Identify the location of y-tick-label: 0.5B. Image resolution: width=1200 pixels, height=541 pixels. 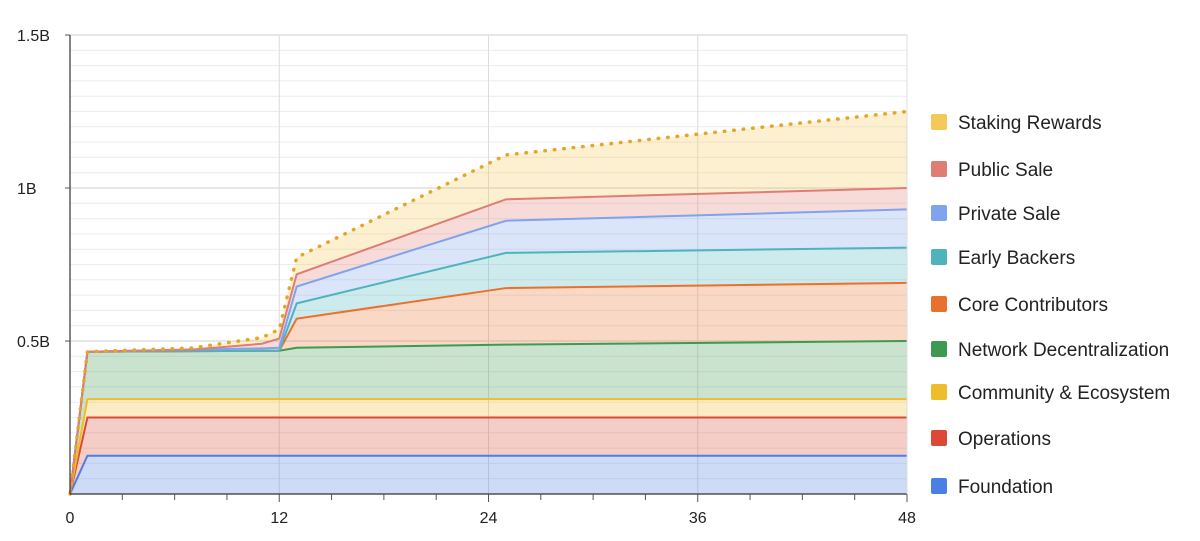
(33, 342).